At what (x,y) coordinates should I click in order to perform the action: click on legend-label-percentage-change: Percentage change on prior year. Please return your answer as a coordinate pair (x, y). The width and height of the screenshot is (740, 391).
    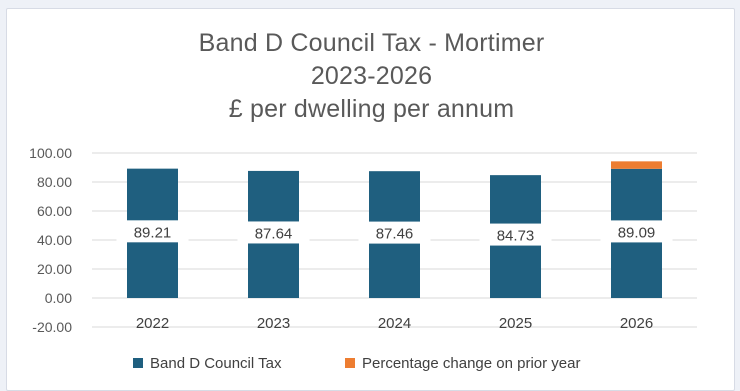
    Looking at the image, I should click on (471, 363).